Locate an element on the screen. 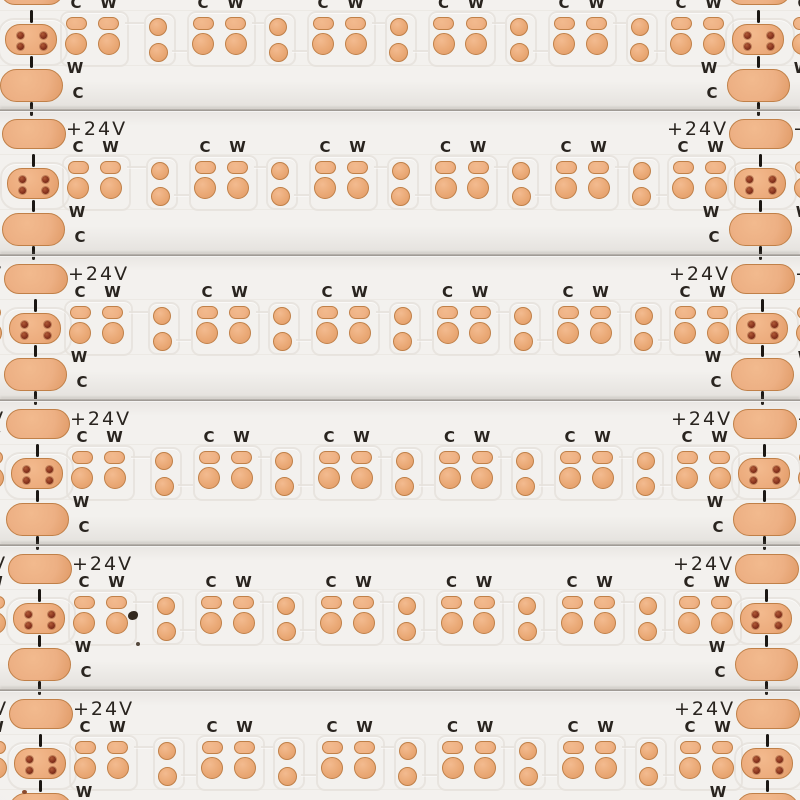  photo-speck is located at coordinates (133, 615).